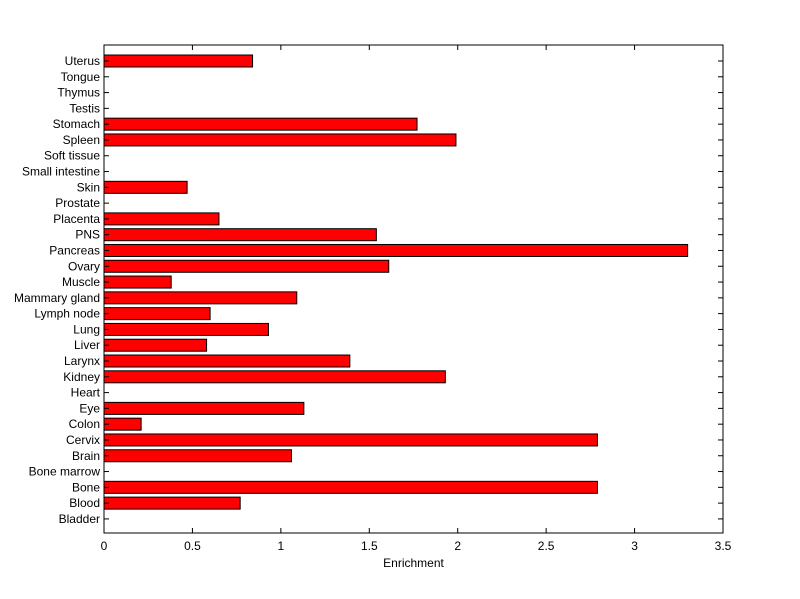 The height and width of the screenshot is (599, 800). Describe the element at coordinates (72, 156) in the screenshot. I see `y-tick-label: Soft tissue` at that location.